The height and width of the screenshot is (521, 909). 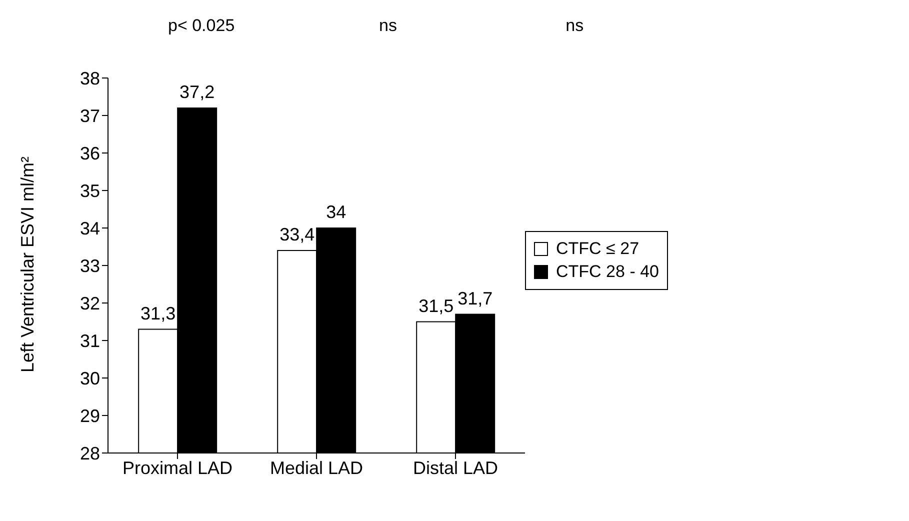 I want to click on y-tick-label: 35, so click(x=90, y=190).